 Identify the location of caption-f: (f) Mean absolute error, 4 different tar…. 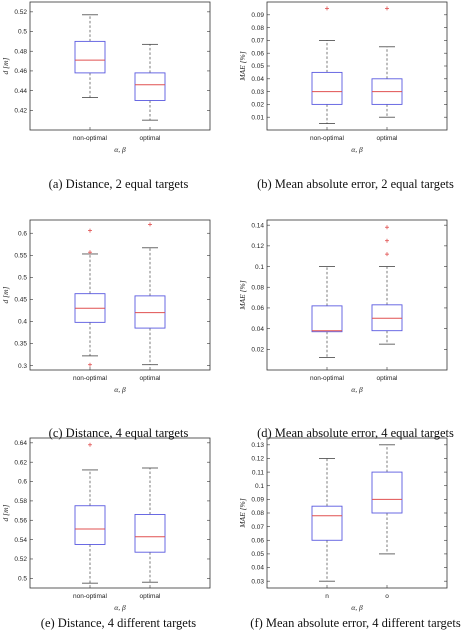
(355, 623).